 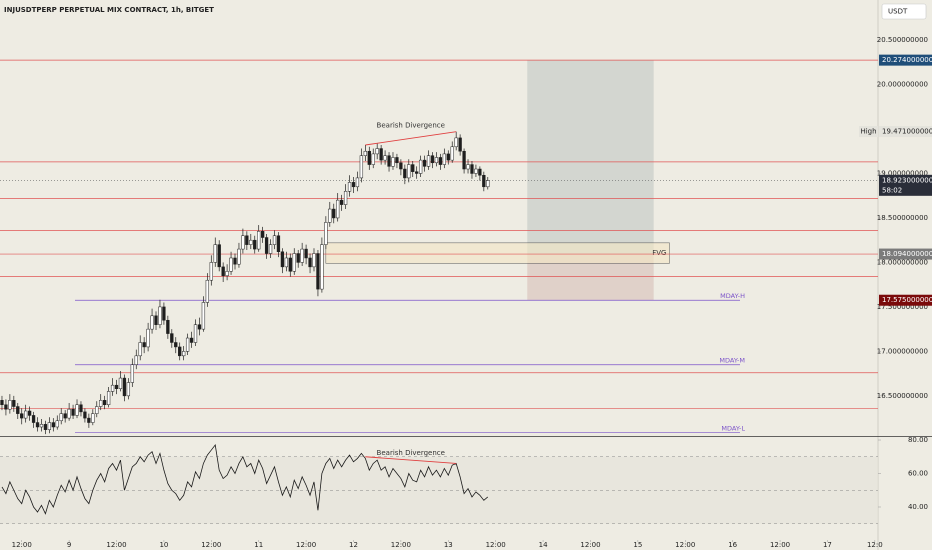 I want to click on x-tick-label: 16, so click(x=732, y=545).